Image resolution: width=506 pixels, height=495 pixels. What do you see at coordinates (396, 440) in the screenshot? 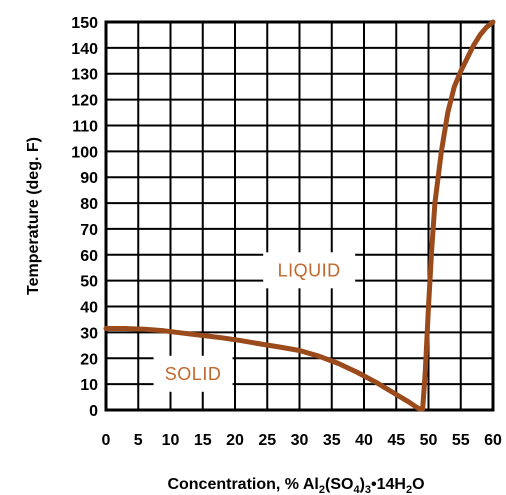
I see `x-tick-label-45: 45` at bounding box center [396, 440].